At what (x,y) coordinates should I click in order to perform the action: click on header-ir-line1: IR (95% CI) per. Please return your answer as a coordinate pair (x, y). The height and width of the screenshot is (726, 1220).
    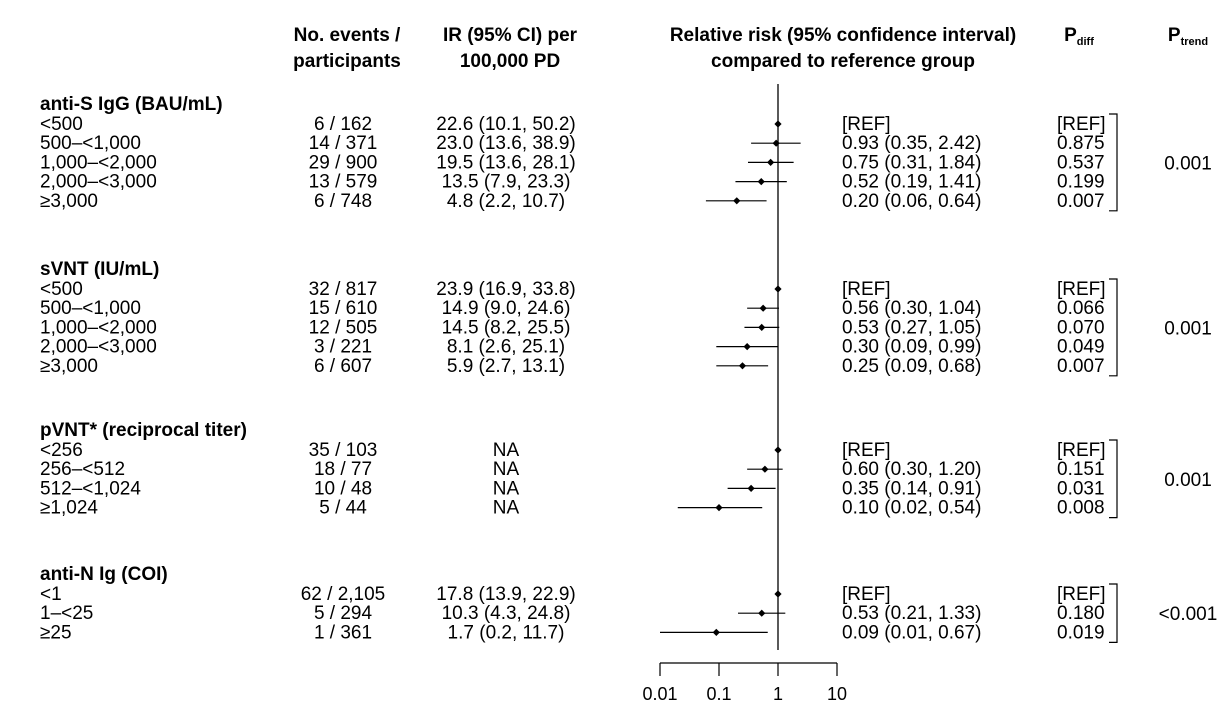
    Looking at the image, I should click on (510, 35).